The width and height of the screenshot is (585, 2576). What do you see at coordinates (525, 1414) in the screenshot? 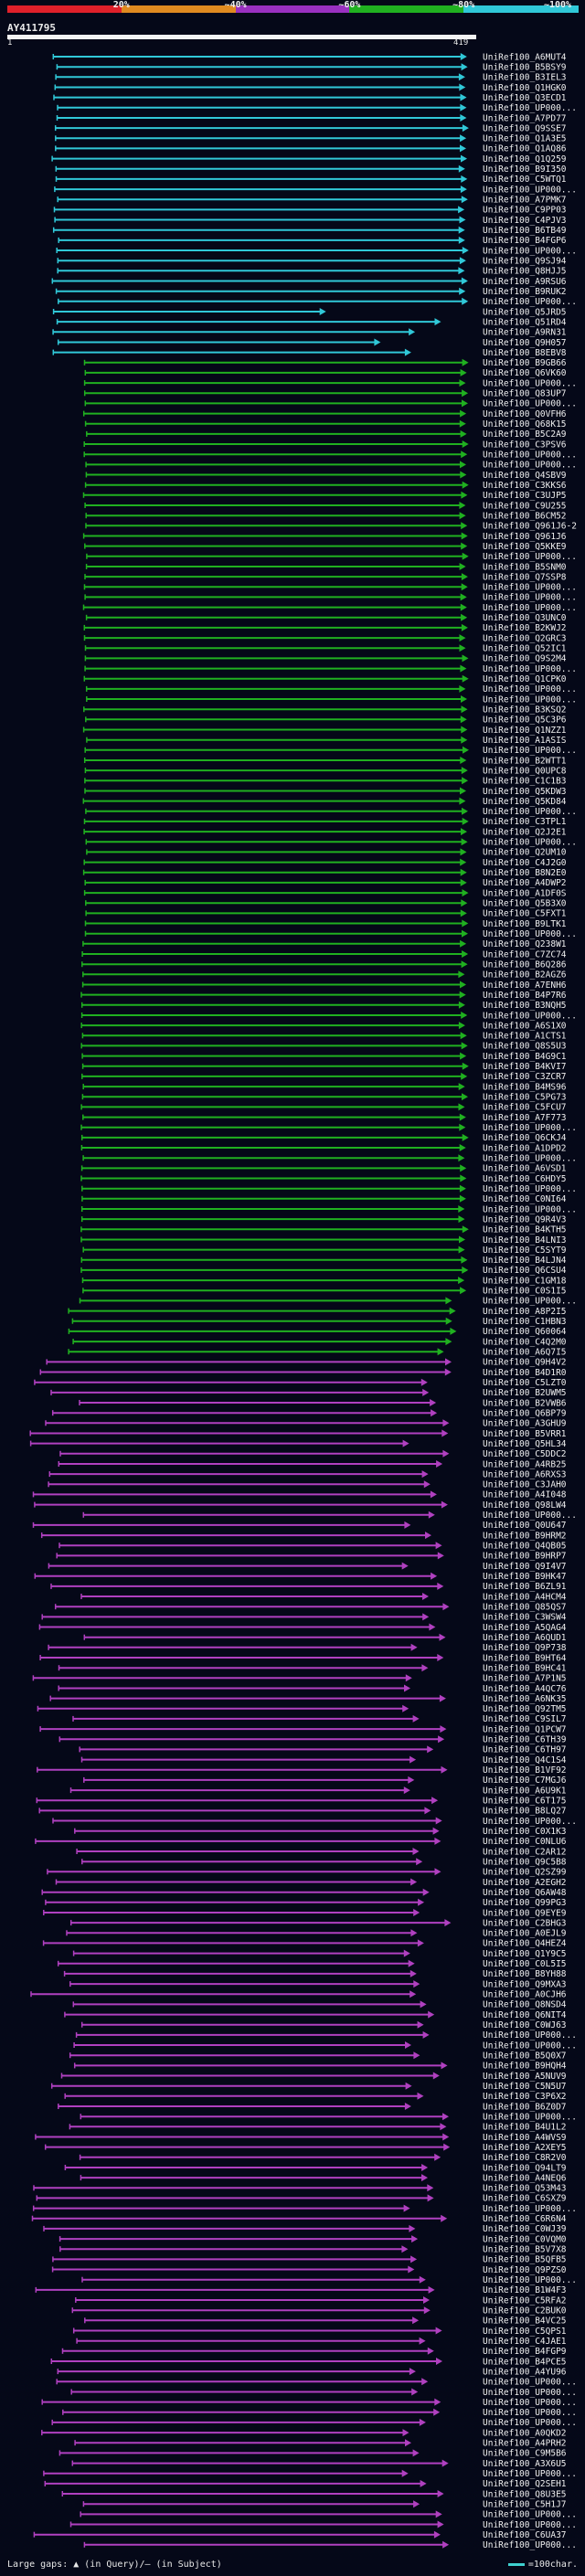
I see `hit-label: UniRef100_Q6BP79` at bounding box center [525, 1414].